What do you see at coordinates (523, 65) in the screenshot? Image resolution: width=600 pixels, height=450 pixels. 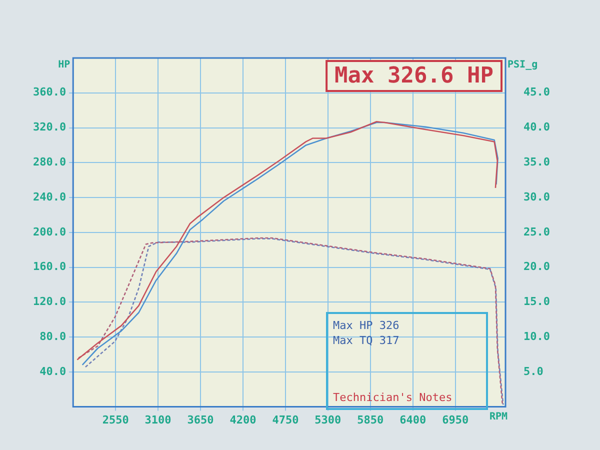 I see `y2-axis-title: PSI_g` at bounding box center [523, 65].